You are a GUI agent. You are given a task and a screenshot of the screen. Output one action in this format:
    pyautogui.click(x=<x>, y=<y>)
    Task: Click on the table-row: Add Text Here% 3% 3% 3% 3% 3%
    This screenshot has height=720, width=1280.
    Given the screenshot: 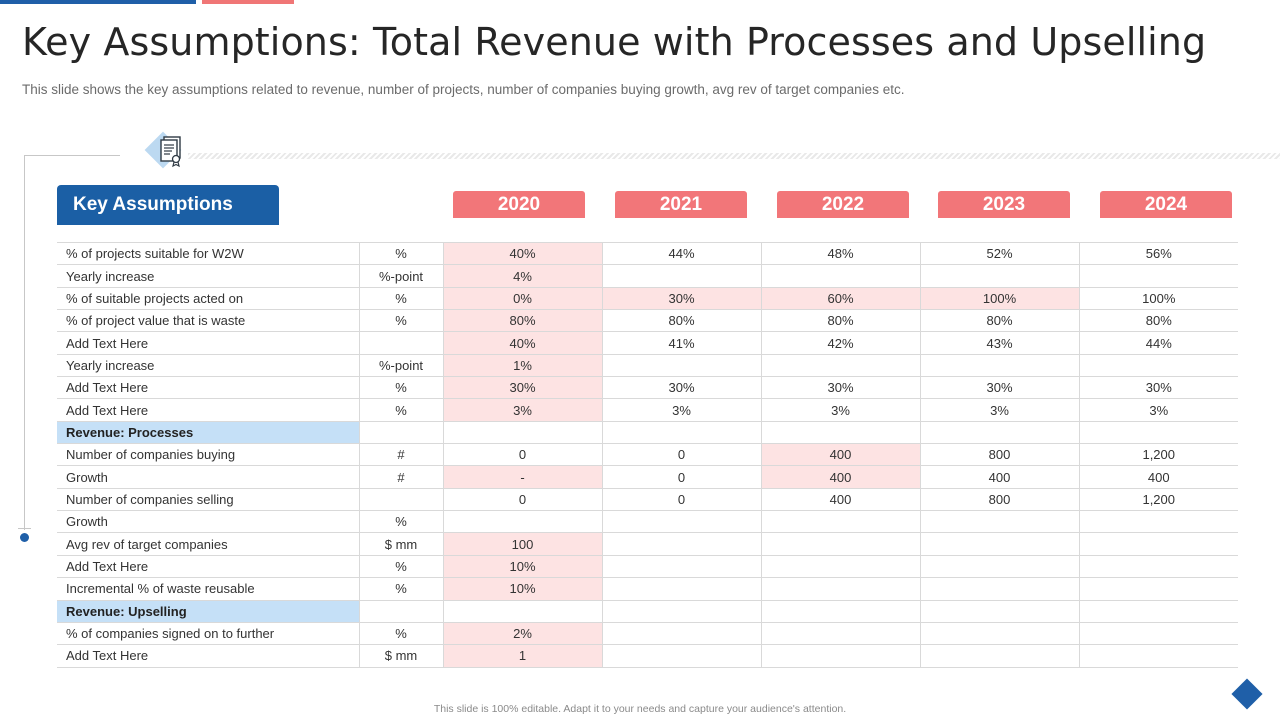 What is the action you would take?
    pyautogui.click(x=647, y=410)
    